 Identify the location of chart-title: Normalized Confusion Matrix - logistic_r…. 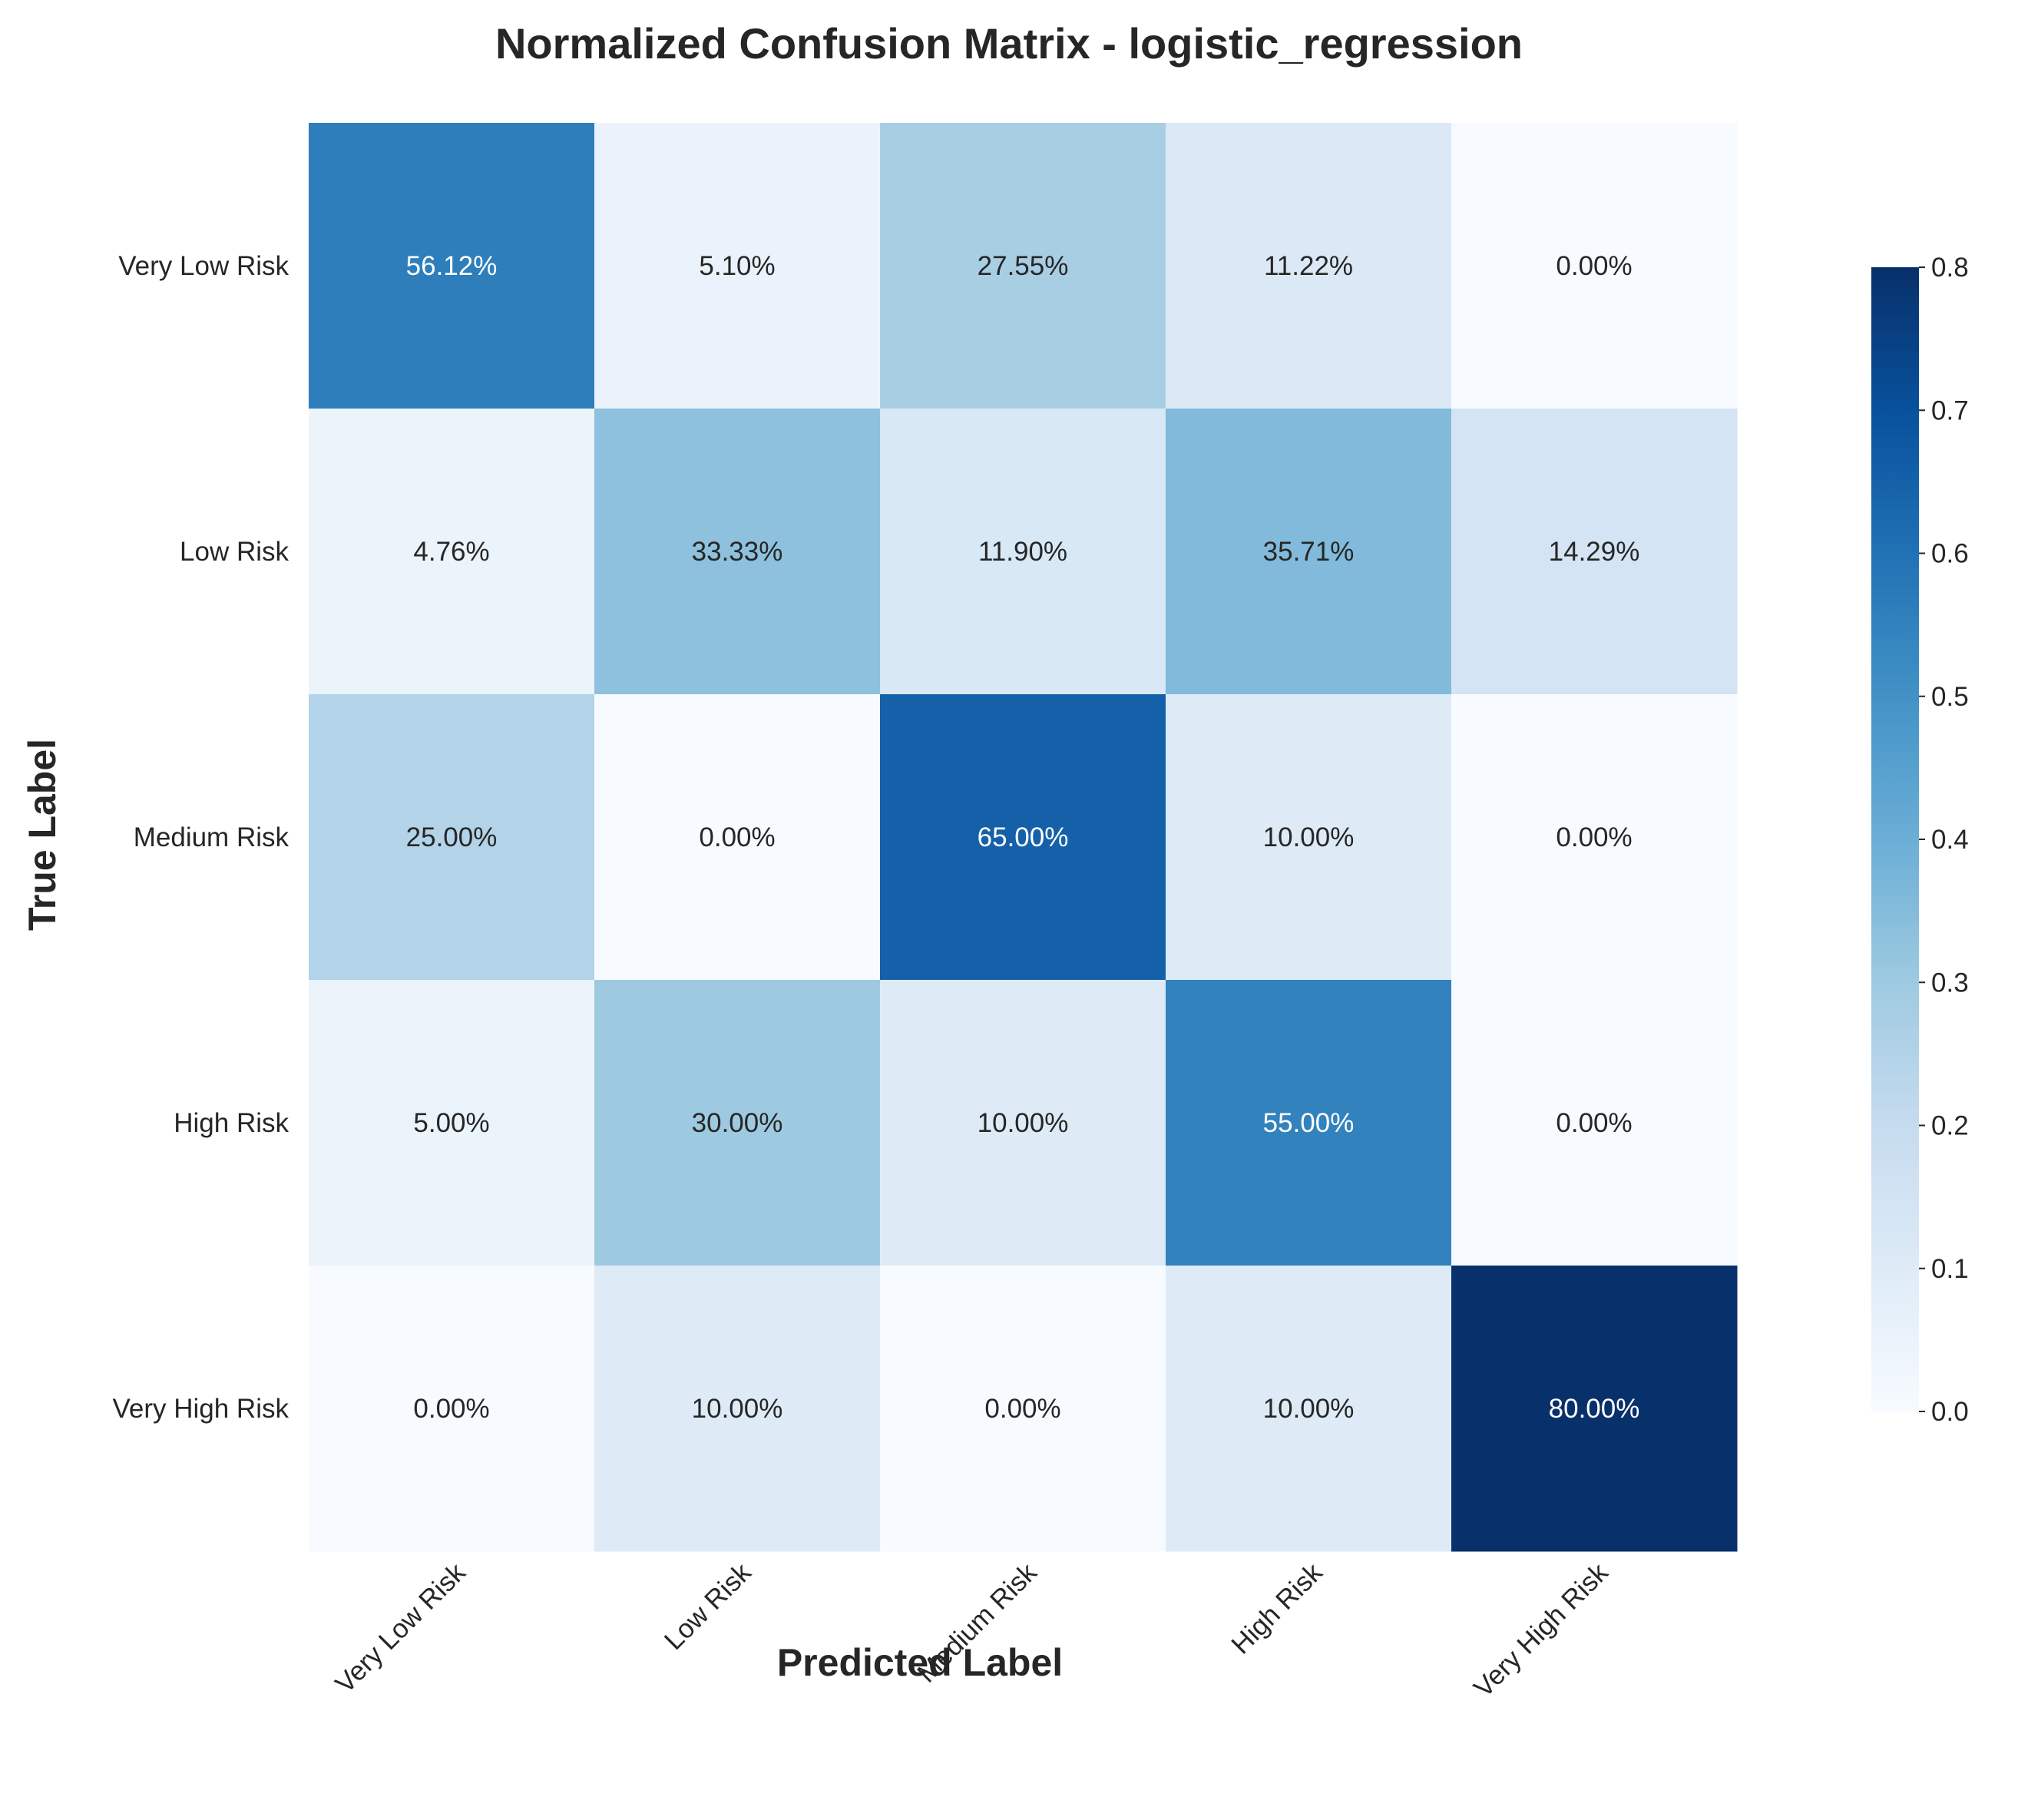
(1009, 43).